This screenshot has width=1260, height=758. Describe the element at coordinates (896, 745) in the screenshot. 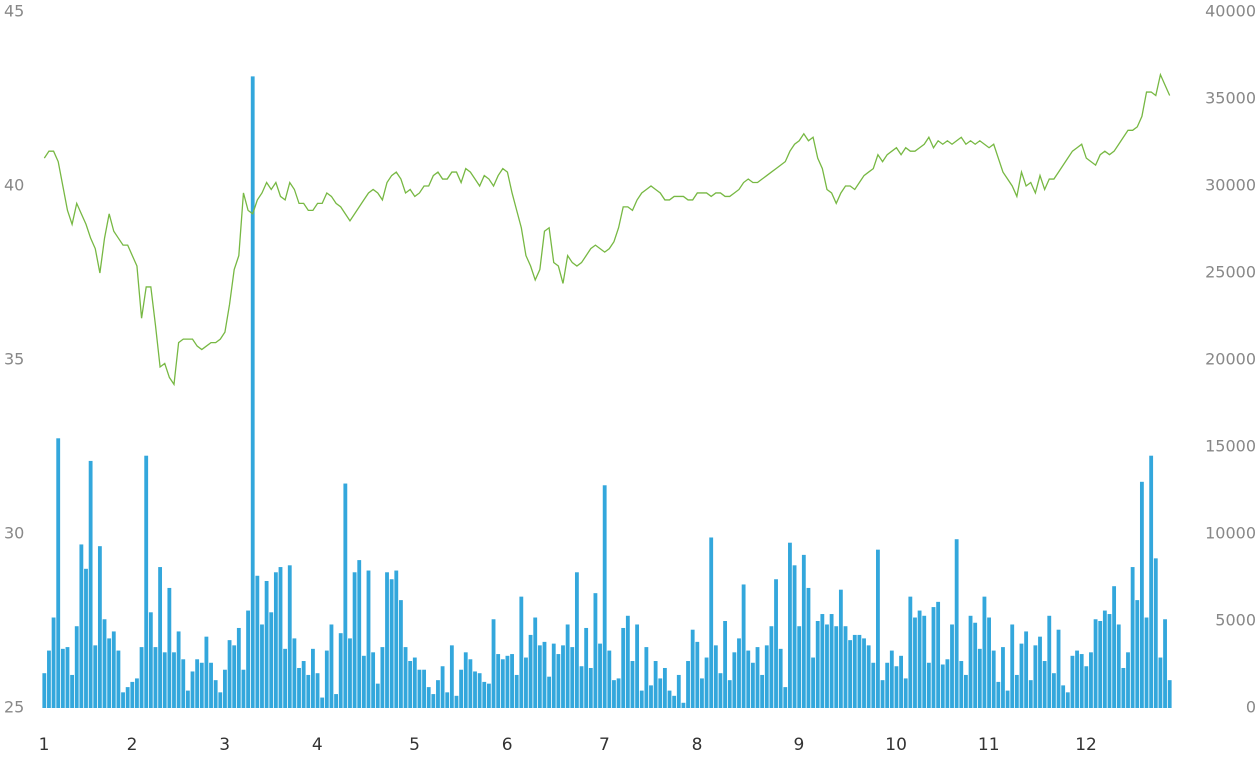

I see `x-tick-label: 10` at that location.